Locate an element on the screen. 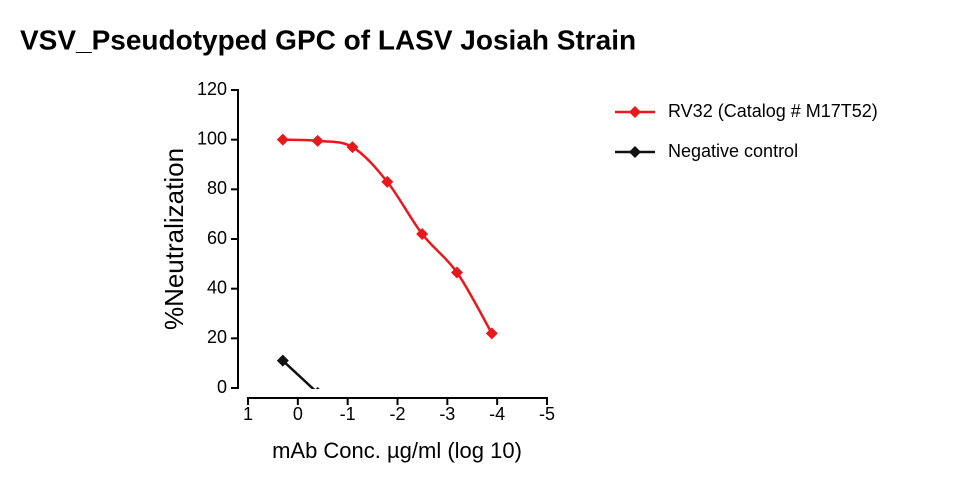 The image size is (979, 487). y-tick-label: 0 is located at coordinates (222, 387).